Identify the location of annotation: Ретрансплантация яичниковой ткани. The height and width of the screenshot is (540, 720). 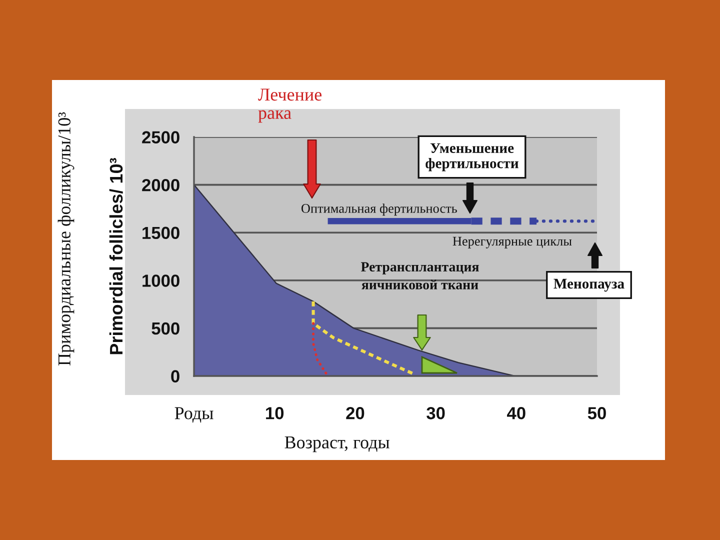
(419, 276).